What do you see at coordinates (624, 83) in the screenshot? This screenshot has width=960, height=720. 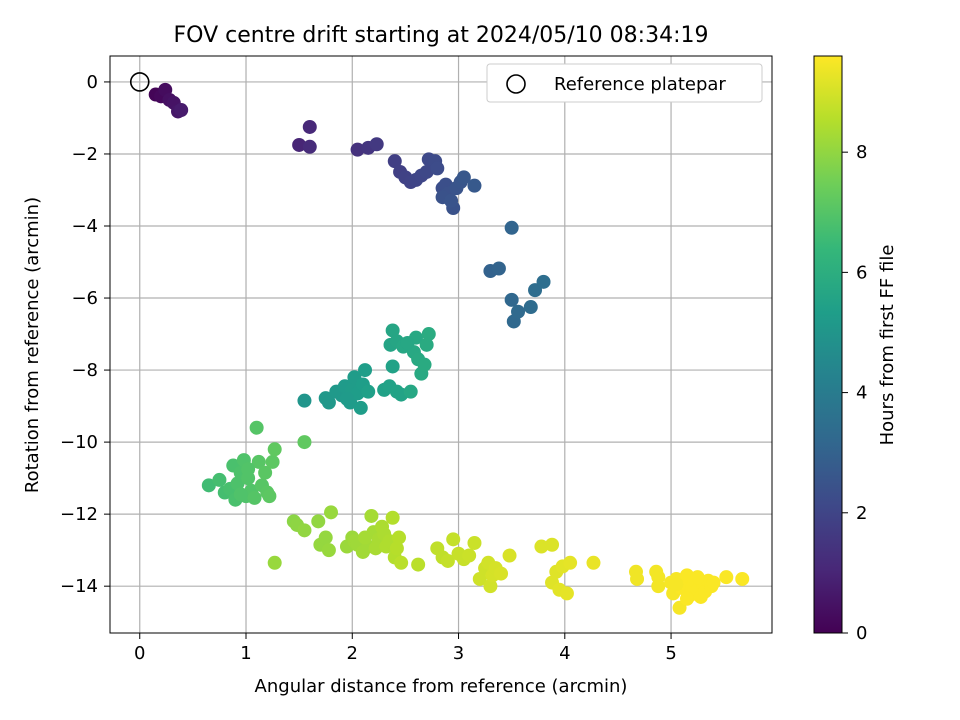 I see `legend-box` at bounding box center [624, 83].